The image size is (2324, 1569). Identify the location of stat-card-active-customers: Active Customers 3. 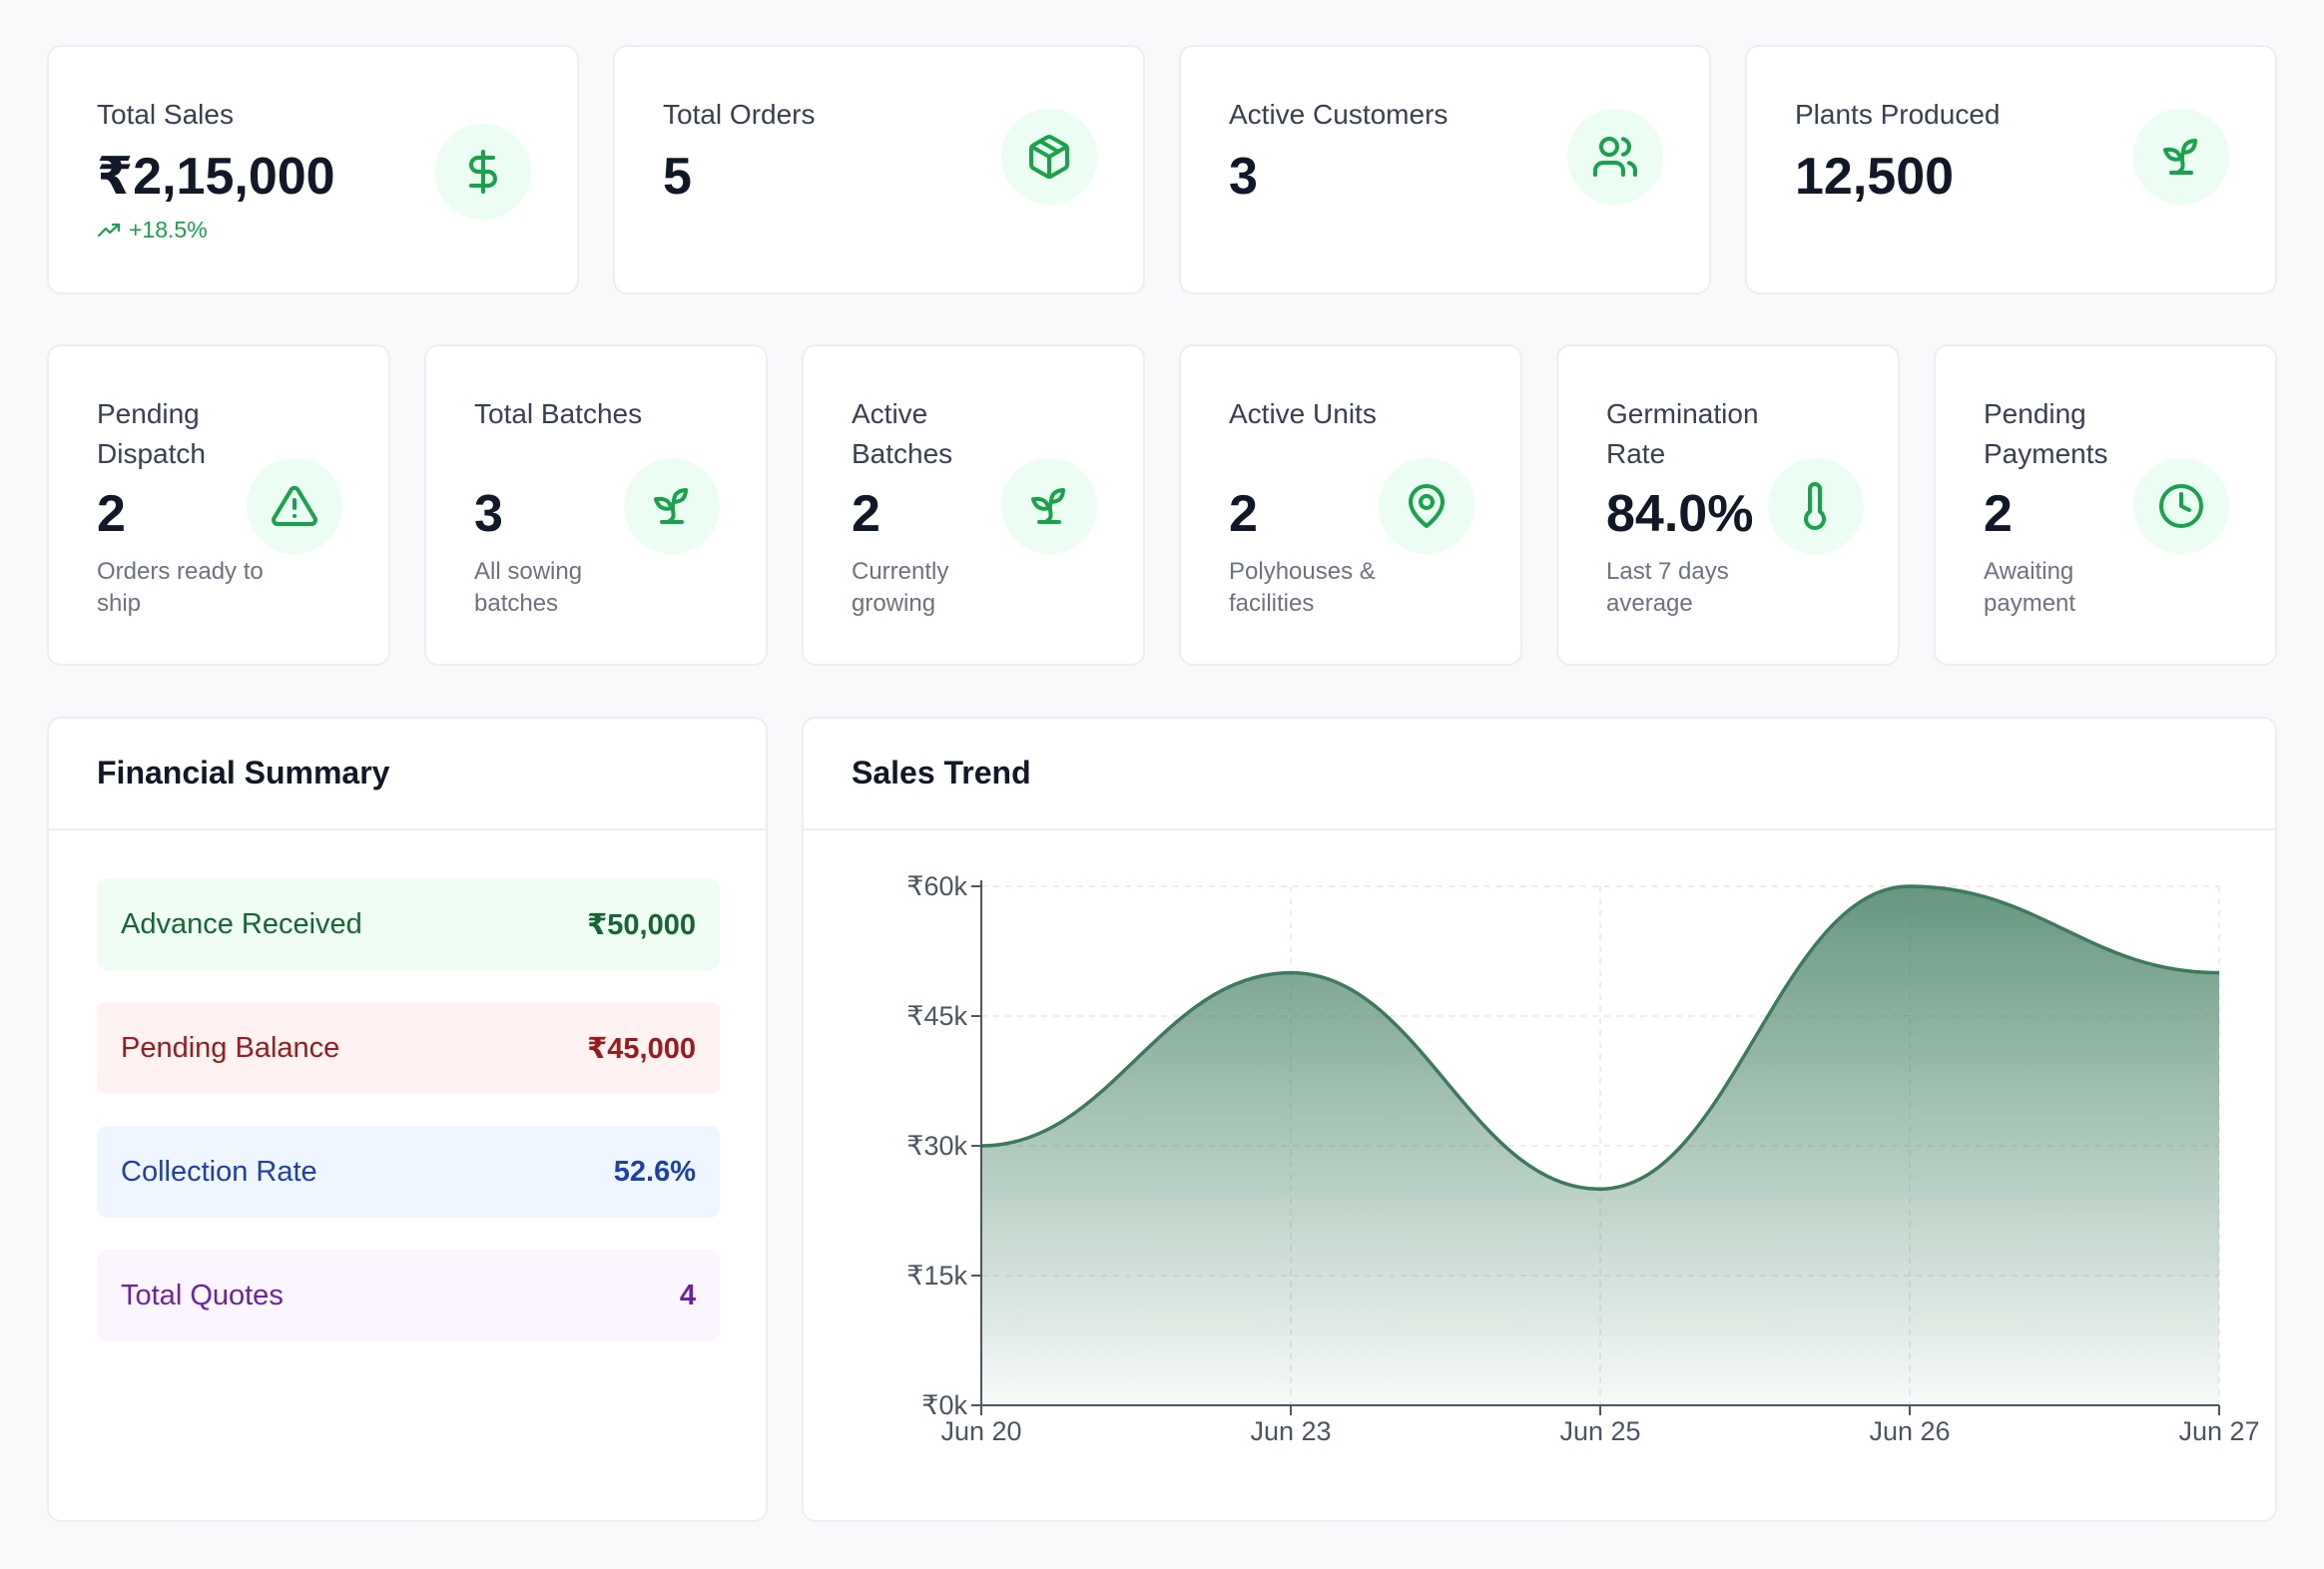
(1445, 169).